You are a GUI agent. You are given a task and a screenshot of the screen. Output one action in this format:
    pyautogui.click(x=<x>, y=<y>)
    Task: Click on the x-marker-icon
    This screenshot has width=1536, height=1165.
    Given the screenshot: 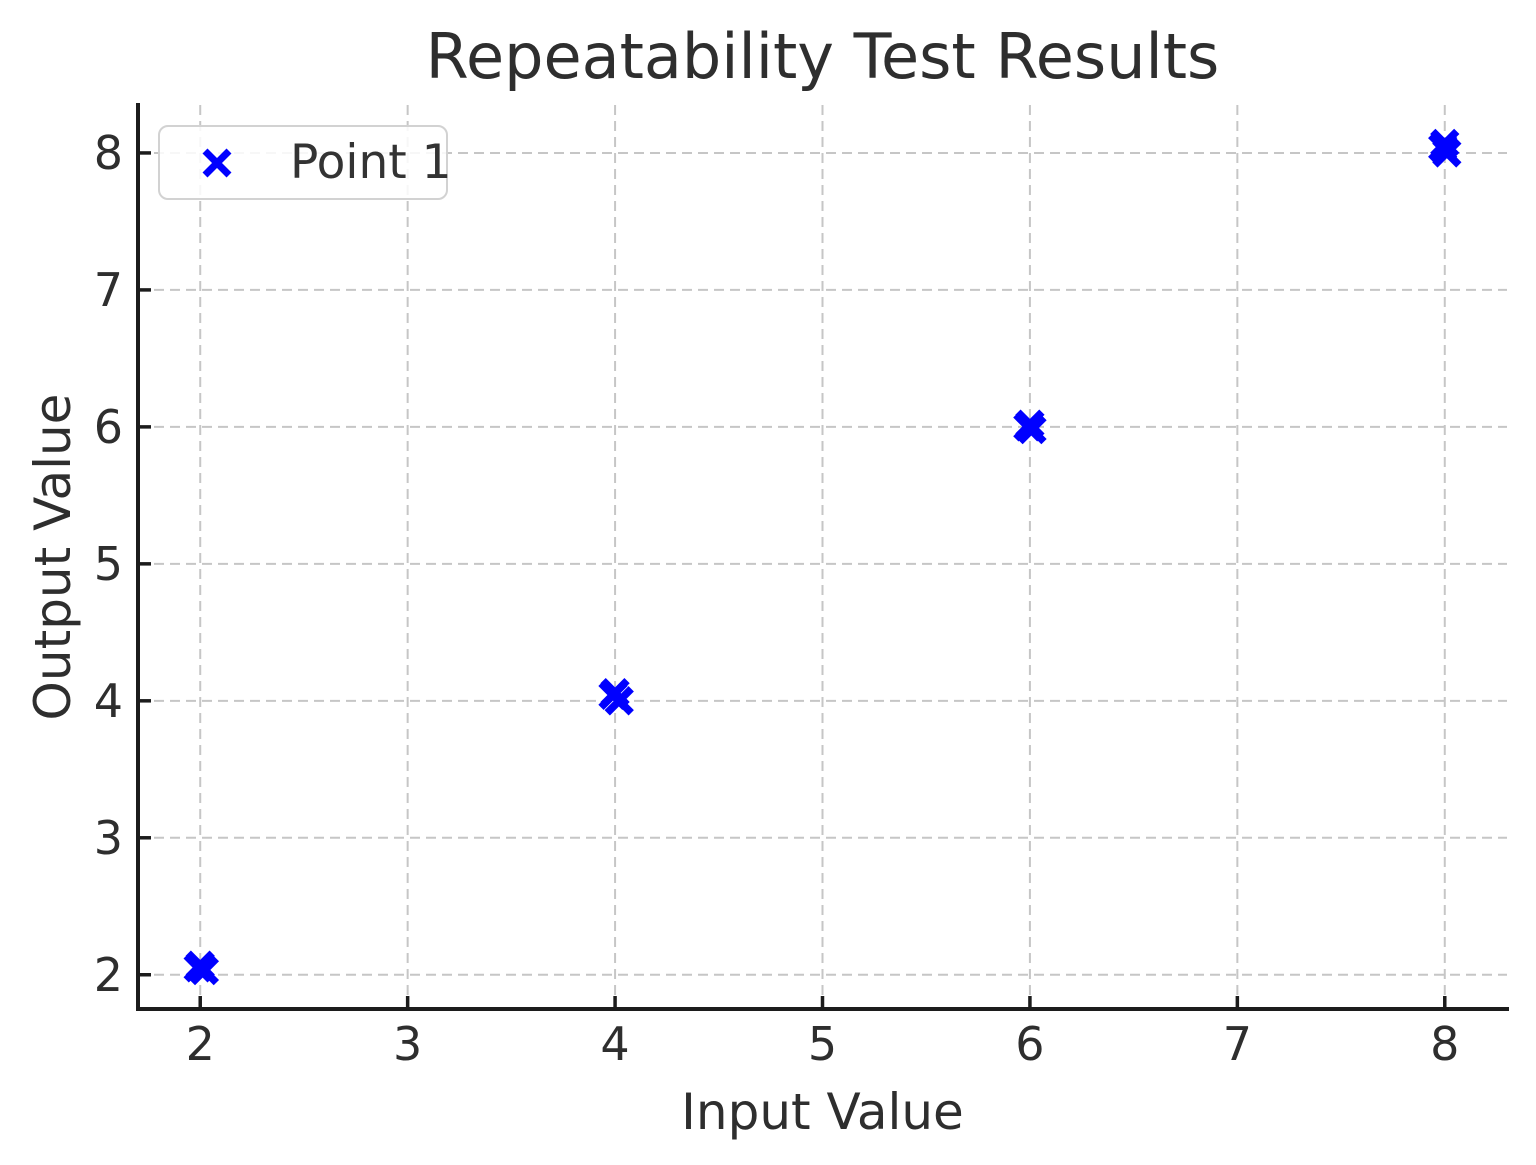 What is the action you would take?
    pyautogui.click(x=217, y=162)
    